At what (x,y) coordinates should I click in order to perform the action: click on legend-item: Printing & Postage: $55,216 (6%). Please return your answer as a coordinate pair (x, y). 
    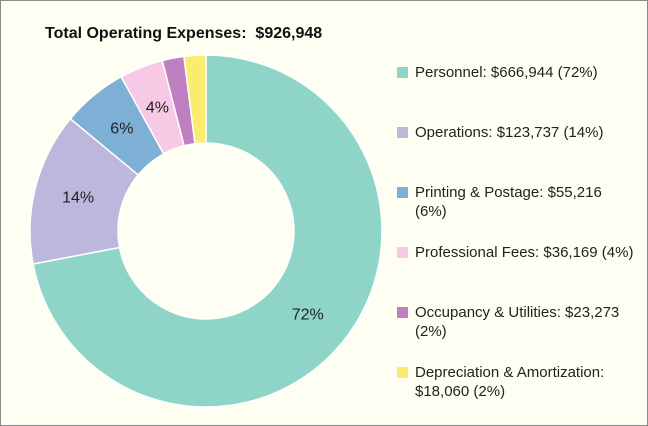
    Looking at the image, I should click on (517, 213).